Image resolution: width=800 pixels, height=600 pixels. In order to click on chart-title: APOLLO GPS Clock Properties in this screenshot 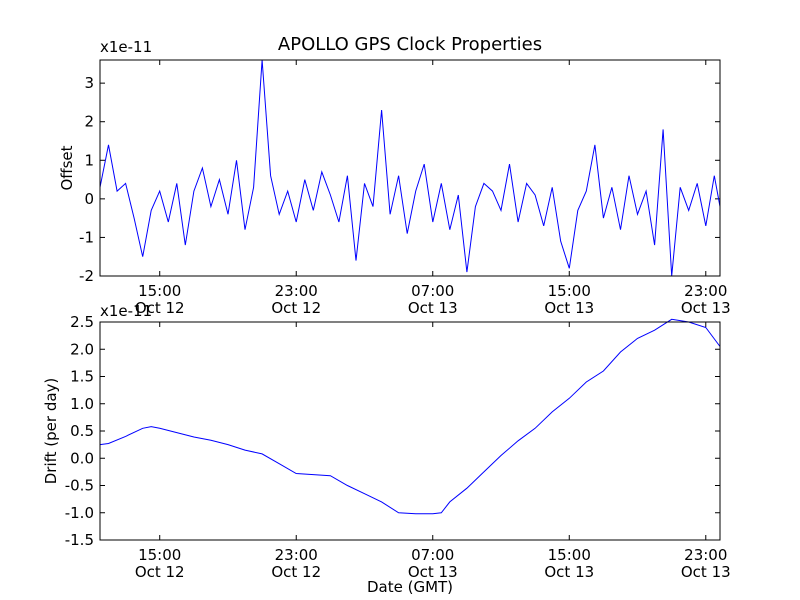, I will do `click(410, 44)`.